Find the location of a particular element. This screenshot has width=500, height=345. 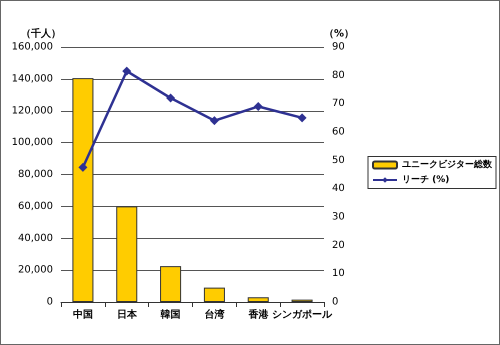

y-tick-label: 100,000 is located at coordinates (32, 142).